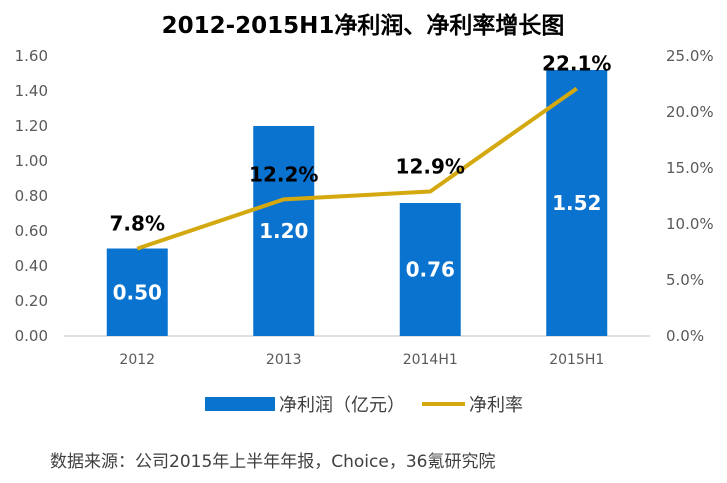 This screenshot has width=727, height=483. Describe the element at coordinates (137, 224) in the screenshot. I see `rate-value-label: 7.8%` at that location.